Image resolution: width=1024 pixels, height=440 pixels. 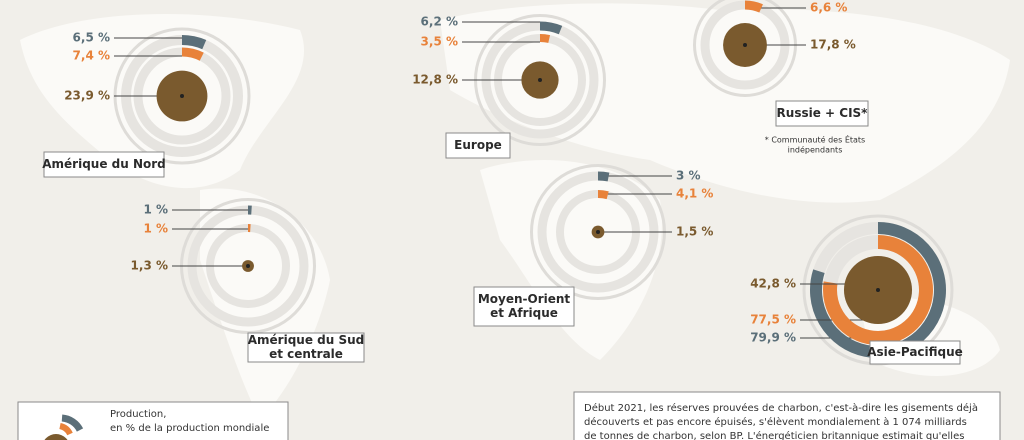 What do you see at coordinates (688, 176) in the screenshot?
I see `value-label: 3 %` at bounding box center [688, 176].